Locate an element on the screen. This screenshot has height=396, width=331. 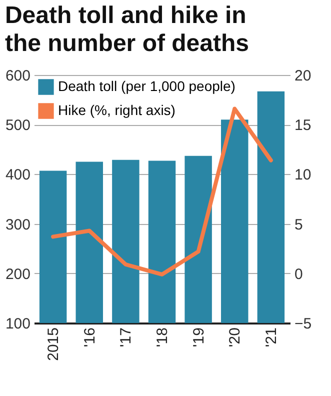
y-tick-label: 400 is located at coordinates (17, 175).